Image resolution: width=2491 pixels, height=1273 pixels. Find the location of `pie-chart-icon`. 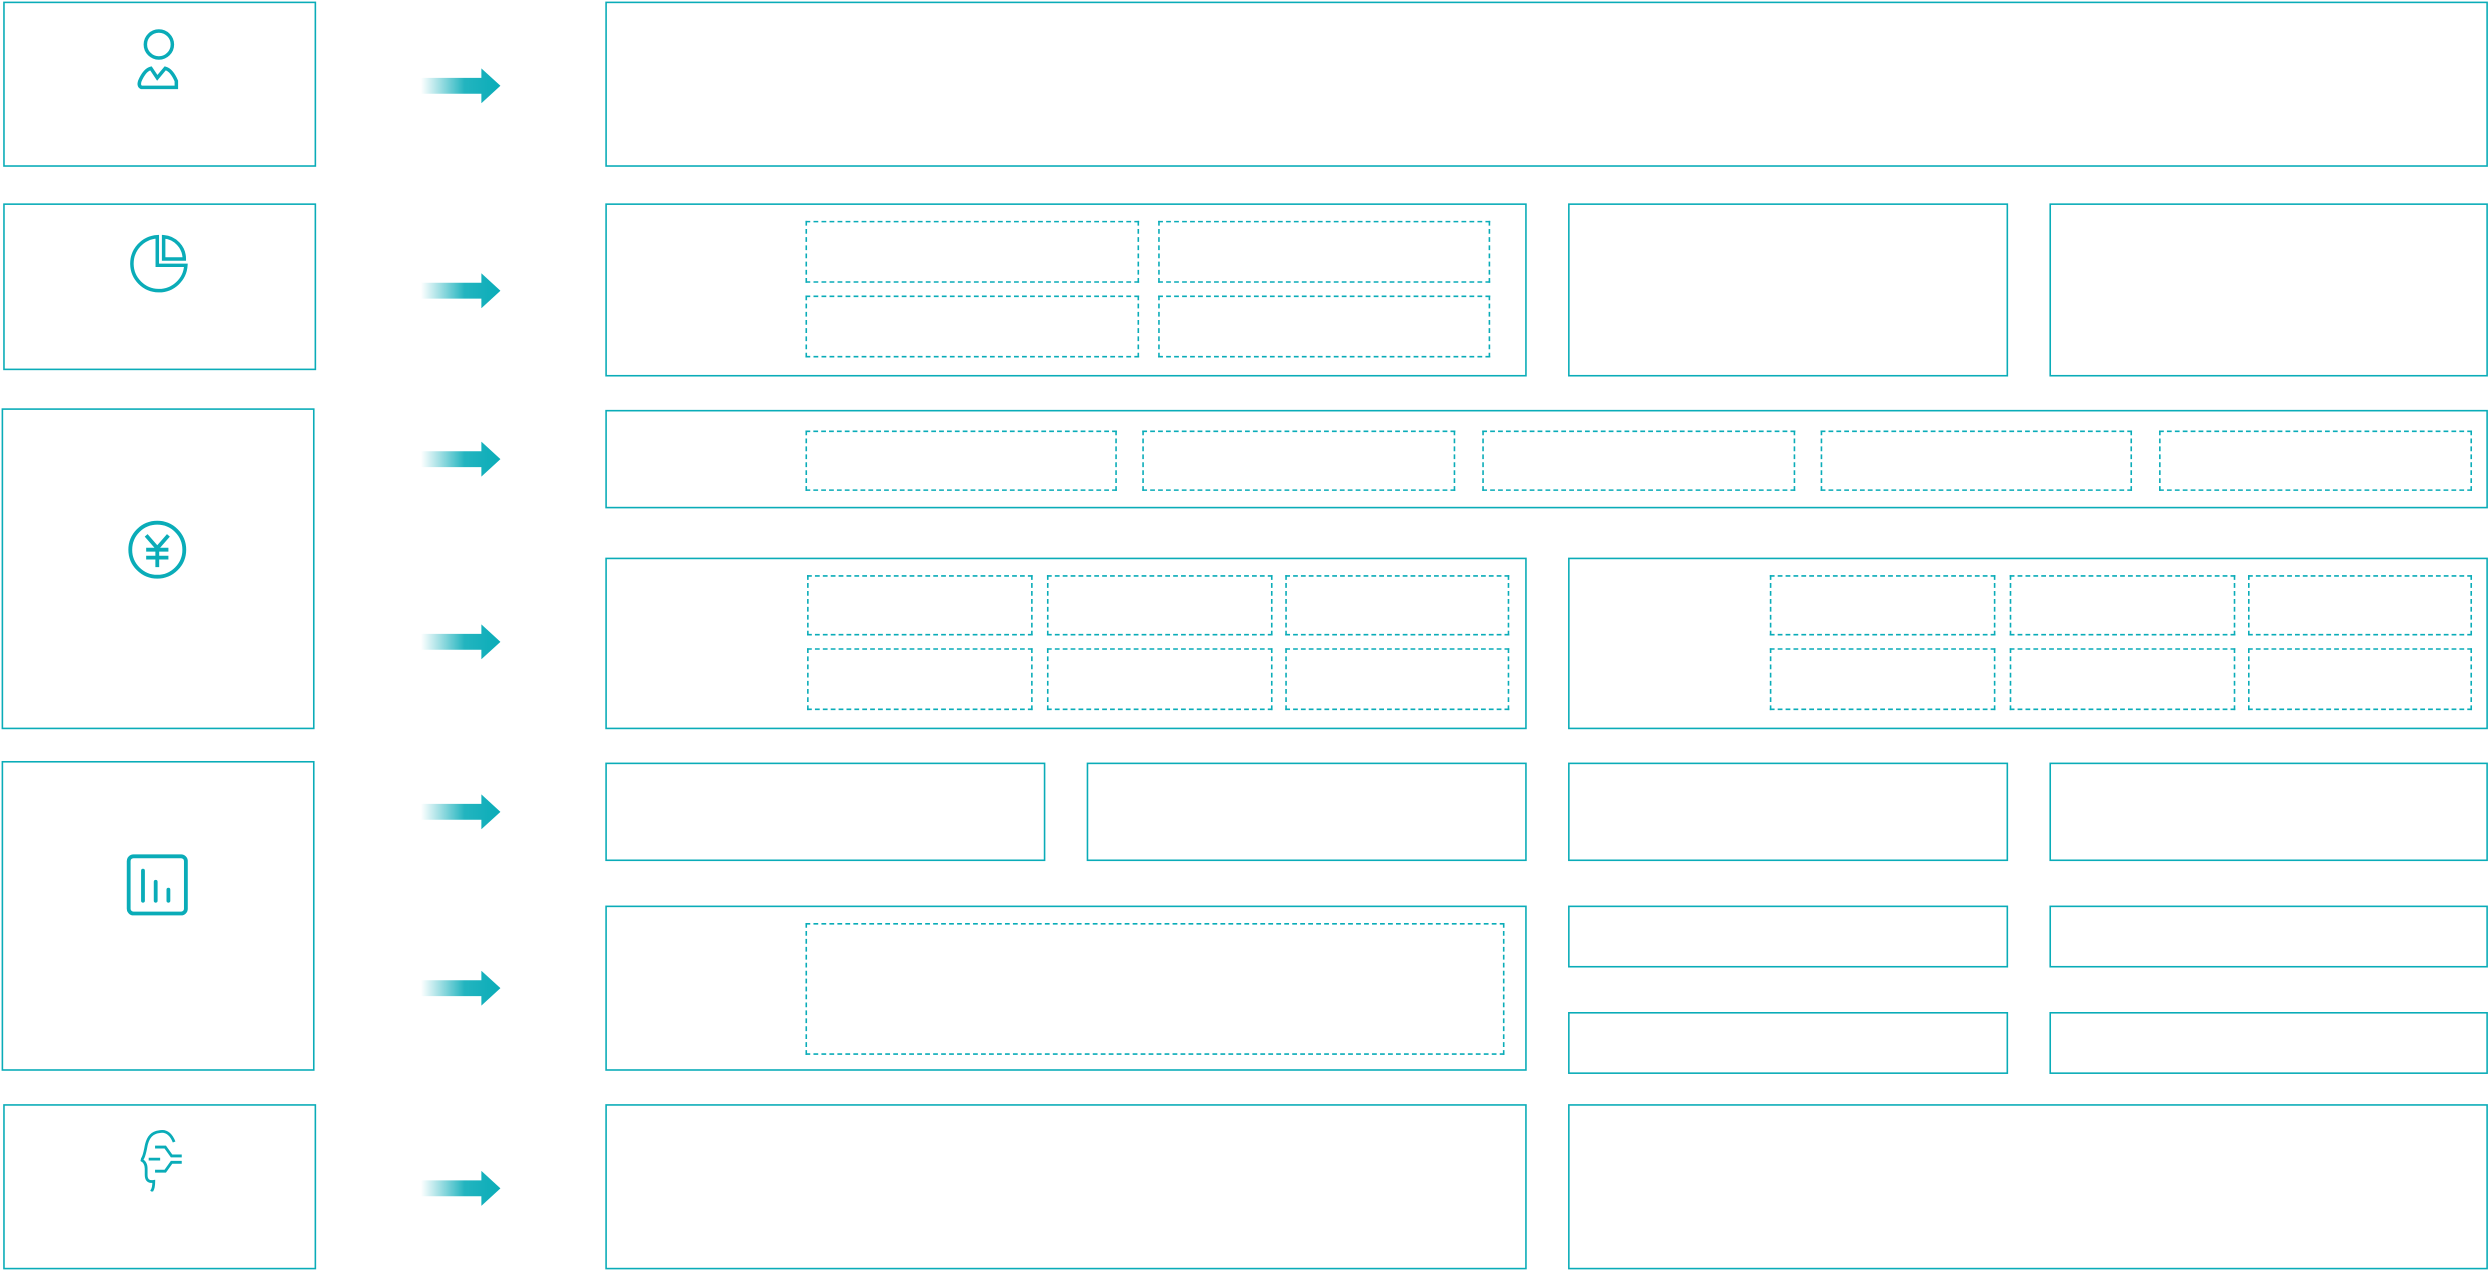

pie-chart-icon is located at coordinates (159, 263).